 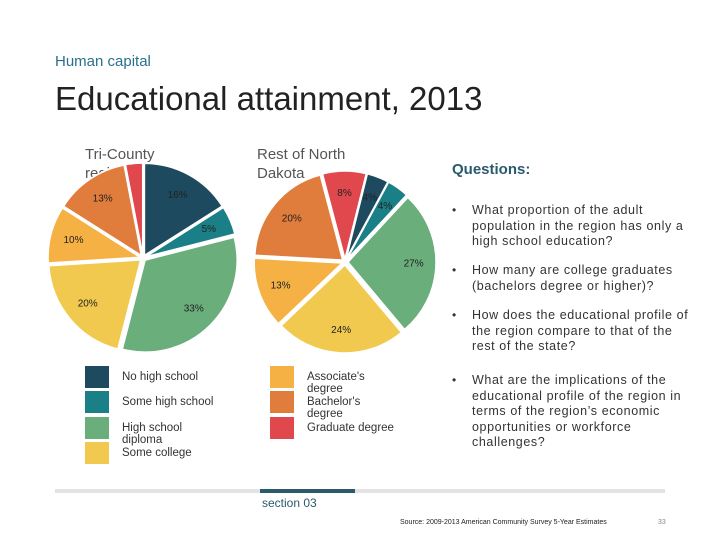 I want to click on slide-title: Educational attainment, 2013, so click(x=269, y=98).